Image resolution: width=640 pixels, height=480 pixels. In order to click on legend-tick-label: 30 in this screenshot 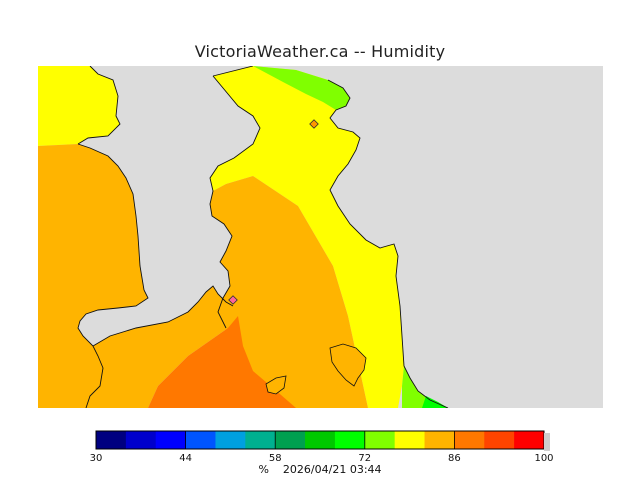, I will do `click(96, 458)`.